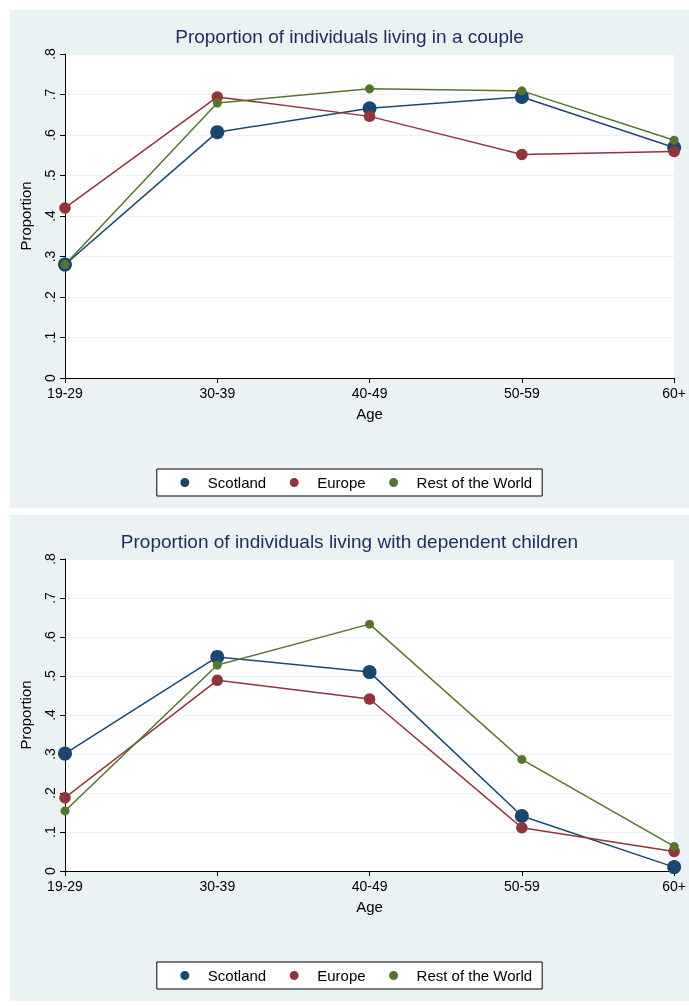 The image size is (689, 1006). I want to click on chart-title: Proportion of individuals living with dependent children, so click(349, 541).